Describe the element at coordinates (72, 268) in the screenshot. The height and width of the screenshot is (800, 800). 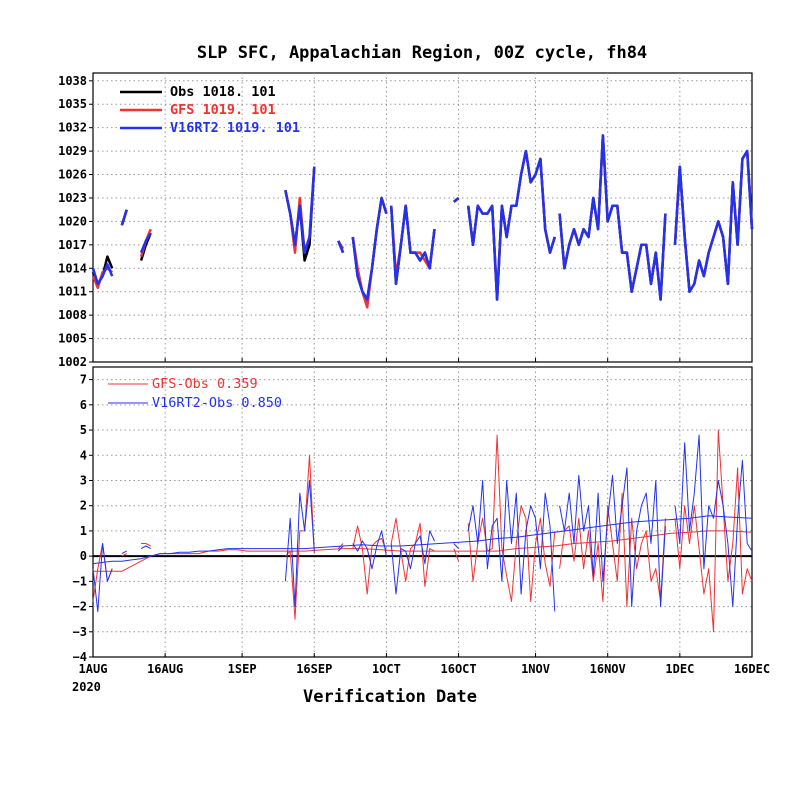
I see `slp-ytick-label-4: 1014` at that location.